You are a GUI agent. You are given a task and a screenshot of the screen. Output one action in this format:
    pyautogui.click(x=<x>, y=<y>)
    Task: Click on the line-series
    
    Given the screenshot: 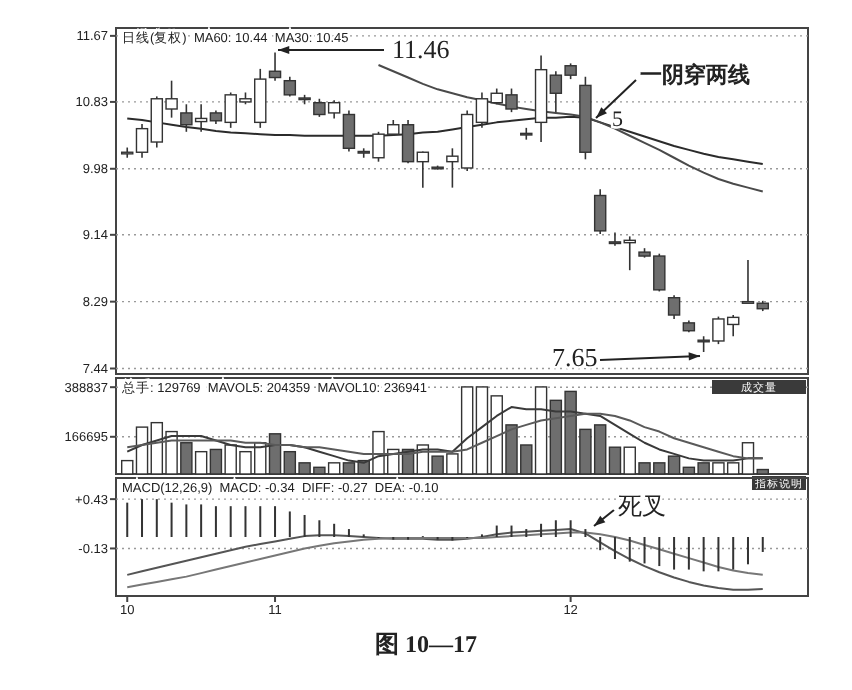 What is the action you would take?
    pyautogui.click(x=570, y=128)
    